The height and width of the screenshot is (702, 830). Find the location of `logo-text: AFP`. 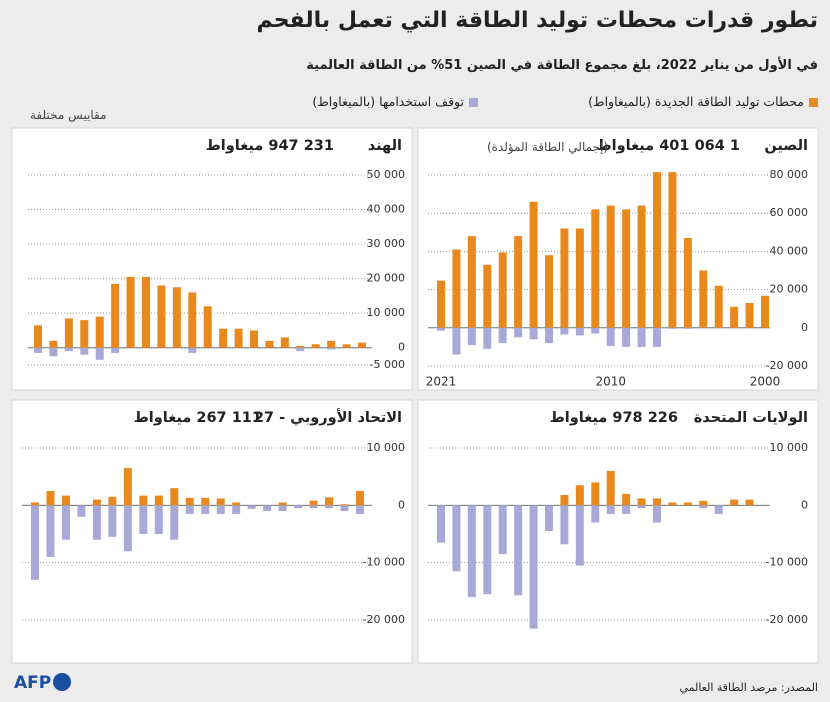

logo-text: AFP is located at coordinates (33, 683).